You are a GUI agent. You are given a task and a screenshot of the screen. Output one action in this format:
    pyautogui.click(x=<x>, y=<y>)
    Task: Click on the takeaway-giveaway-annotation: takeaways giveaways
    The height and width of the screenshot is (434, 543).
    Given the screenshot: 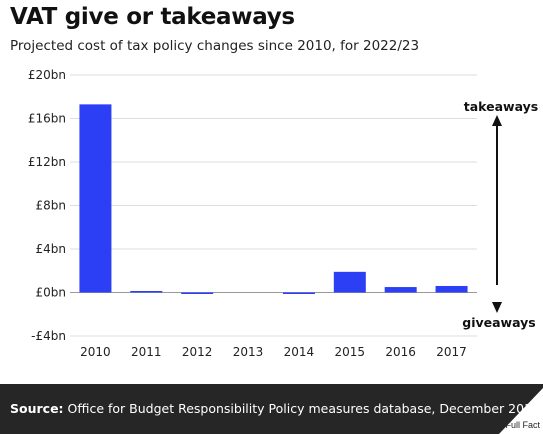 What is the action you would take?
    pyautogui.click(x=500, y=214)
    